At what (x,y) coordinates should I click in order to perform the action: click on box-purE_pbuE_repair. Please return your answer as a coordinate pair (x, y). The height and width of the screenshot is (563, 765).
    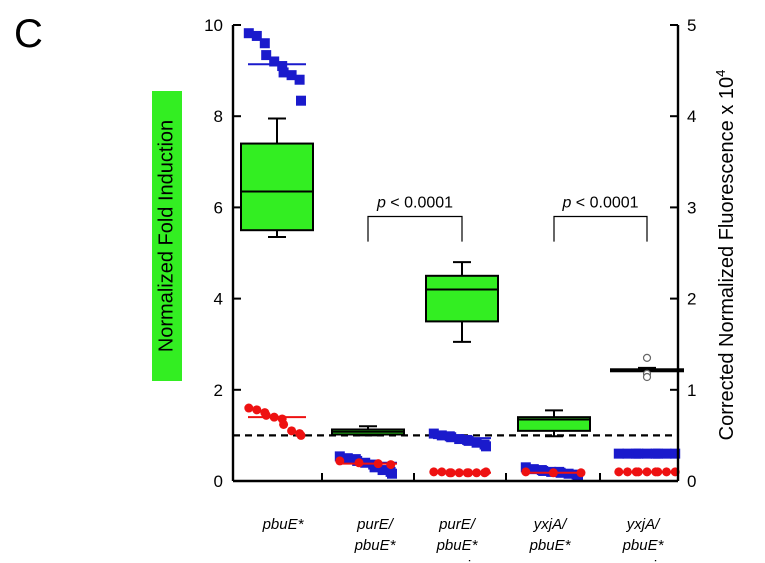
    Looking at the image, I should click on (462, 302).